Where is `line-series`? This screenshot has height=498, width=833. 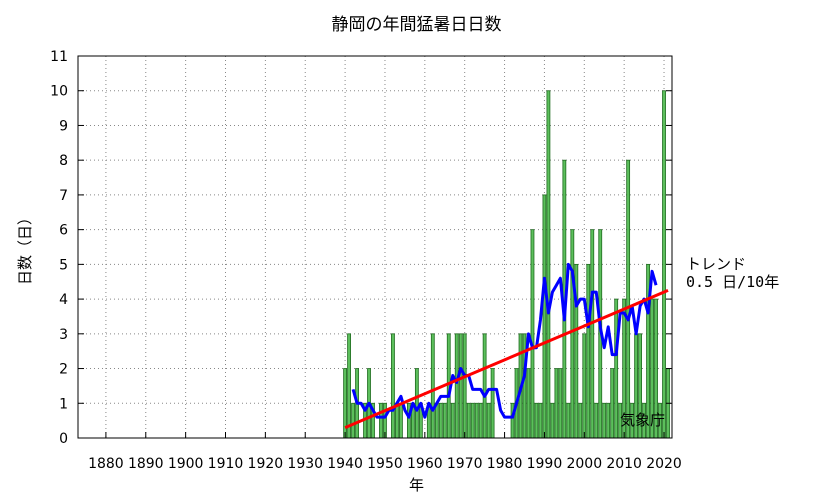 line-series is located at coordinates (506, 345).